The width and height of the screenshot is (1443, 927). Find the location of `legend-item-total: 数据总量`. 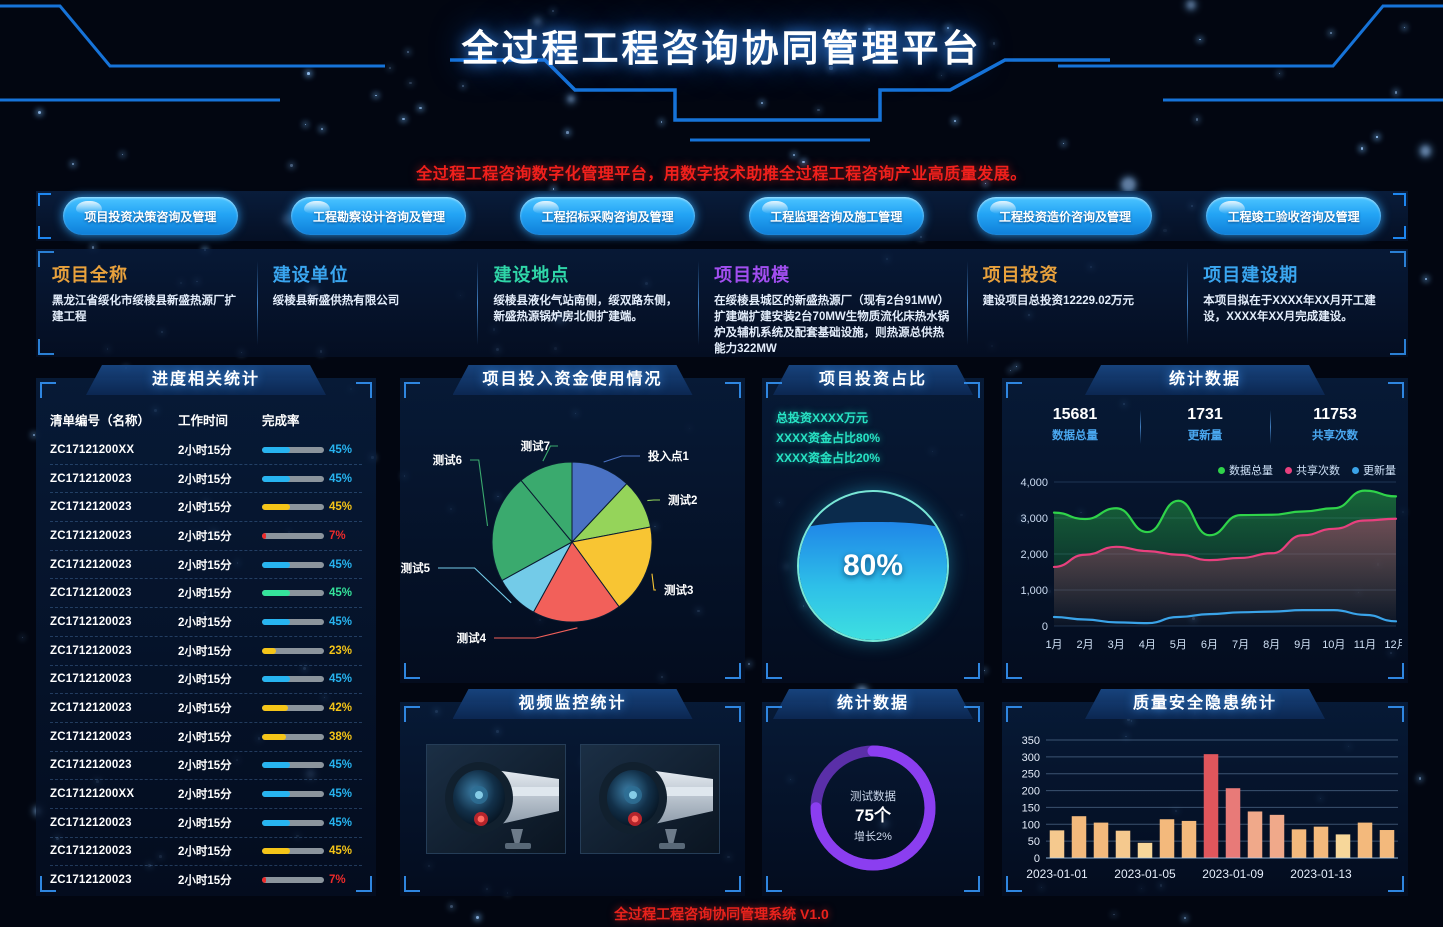

legend-item-total: 数据总量 is located at coordinates (1245, 470).